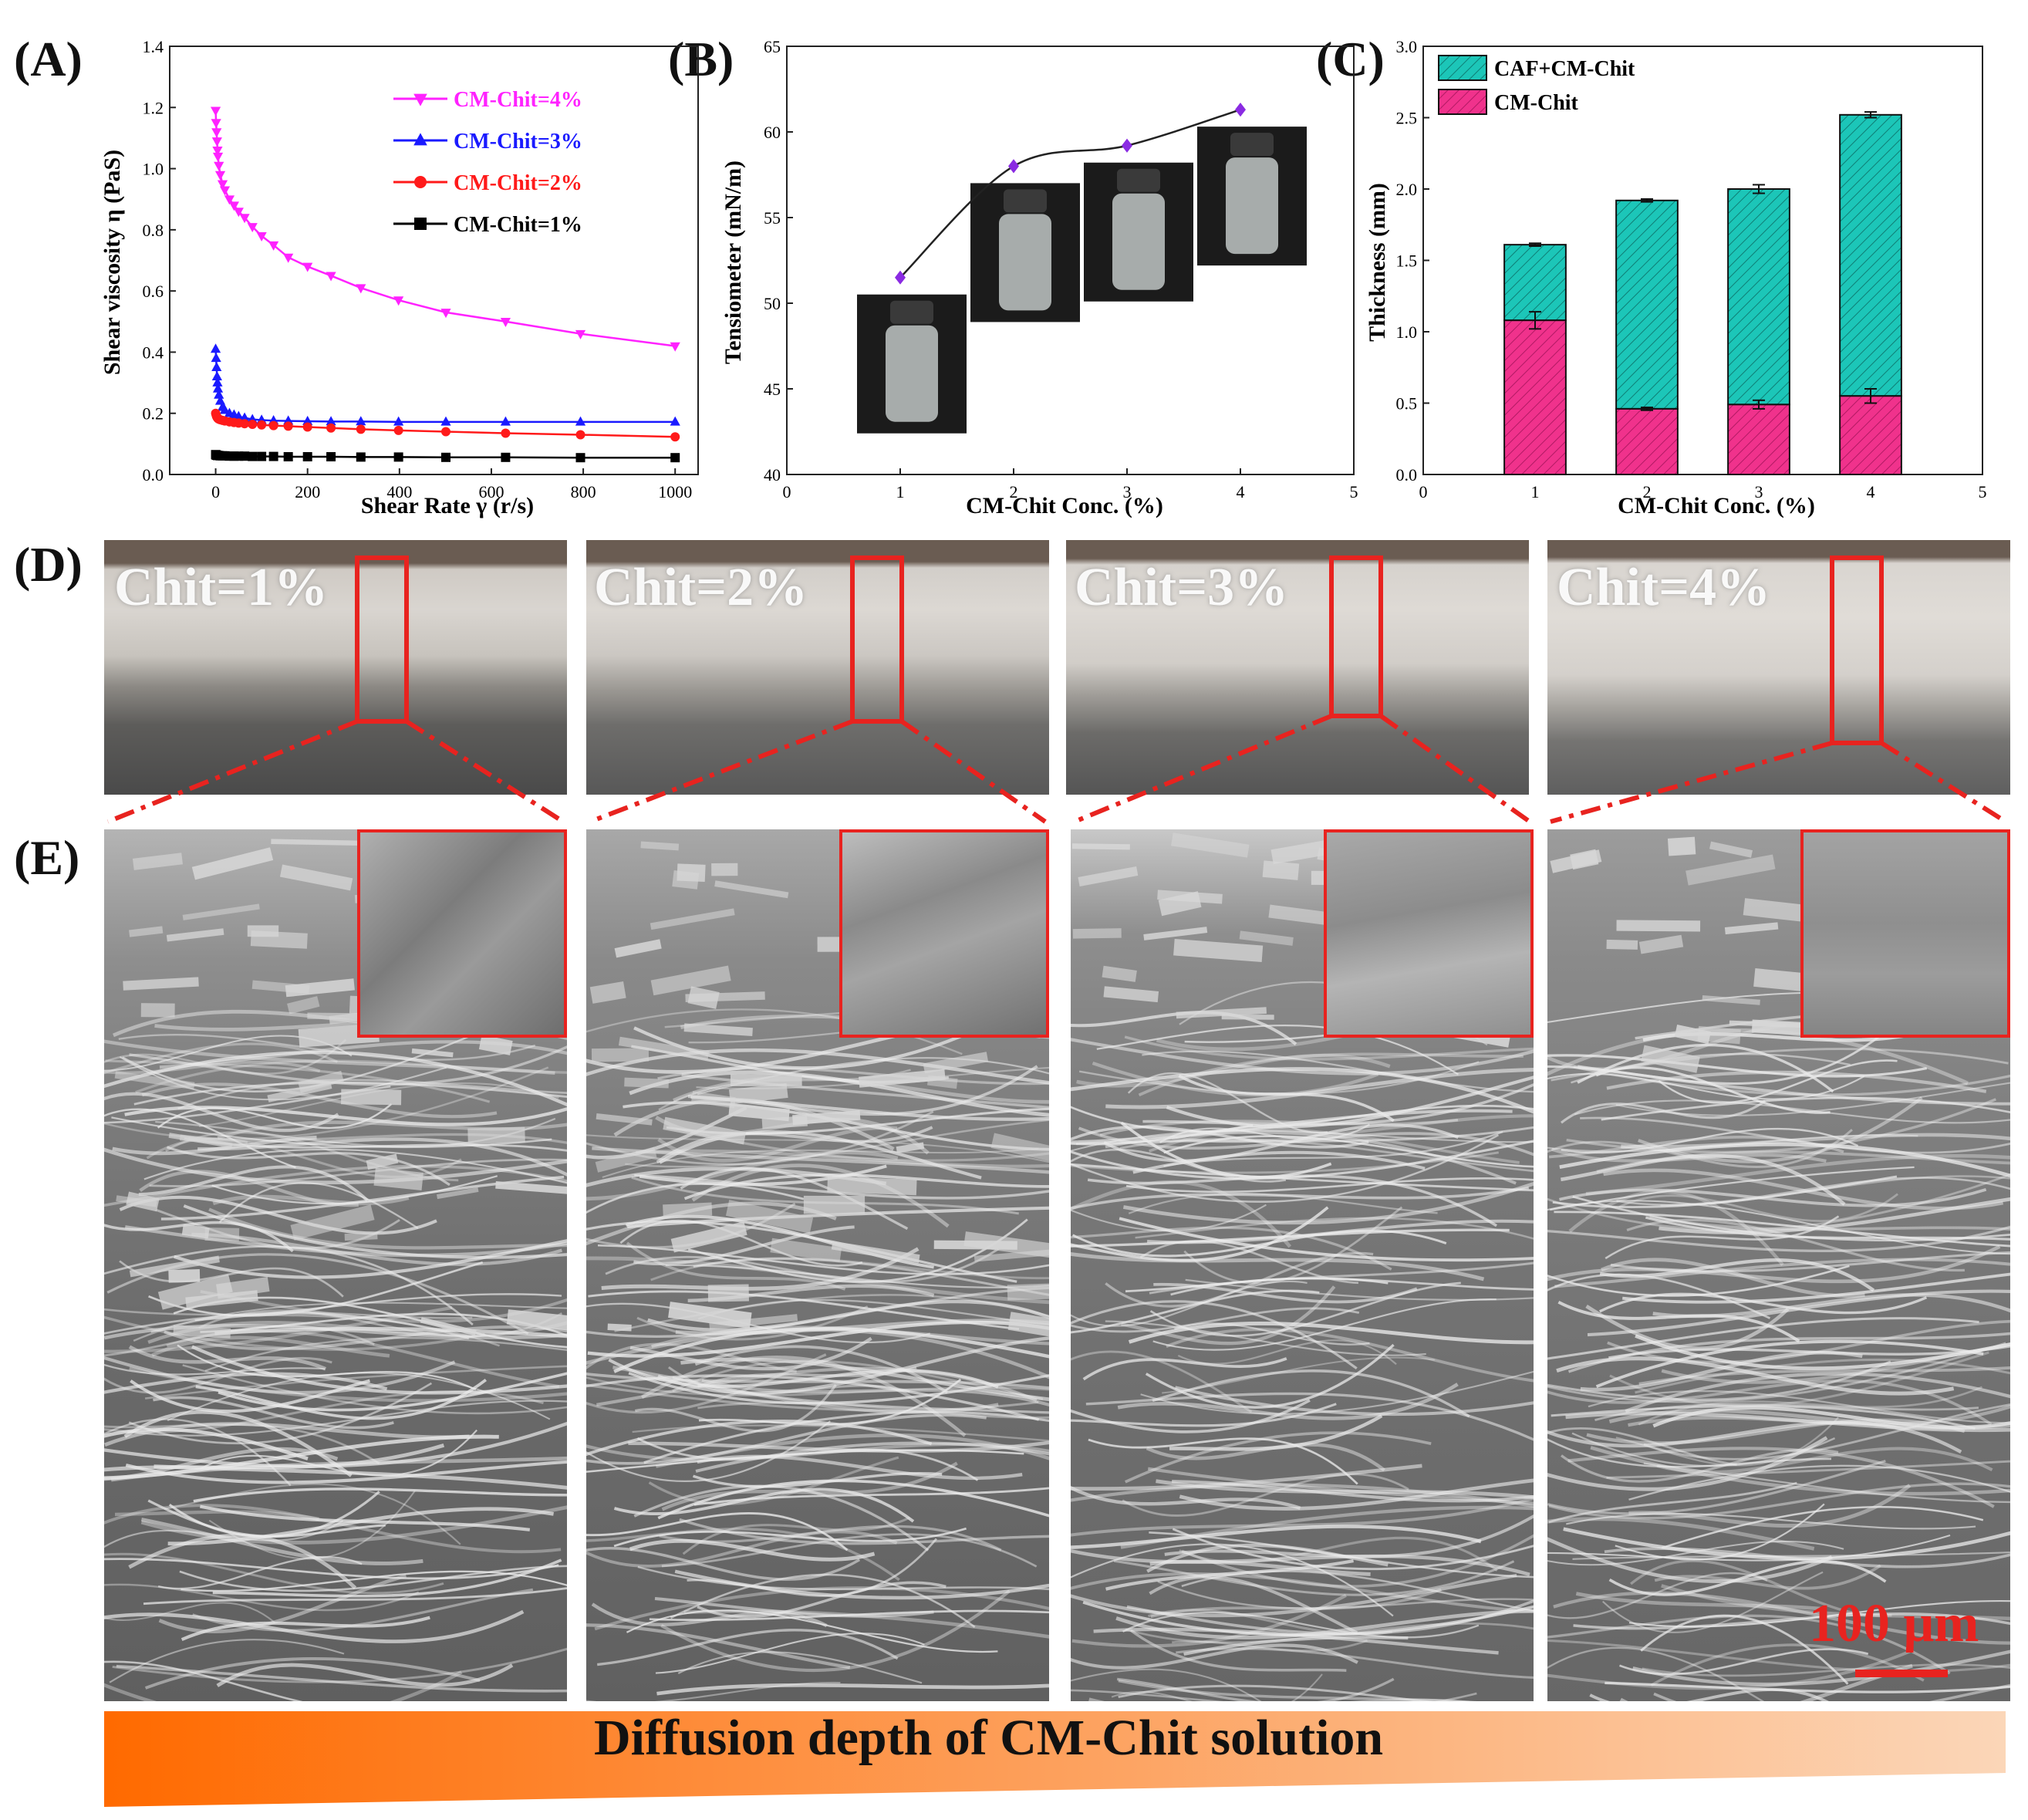 This screenshot has height=1820, width=2028. I want to click on x-tick-label: 1, so click(1535, 491).